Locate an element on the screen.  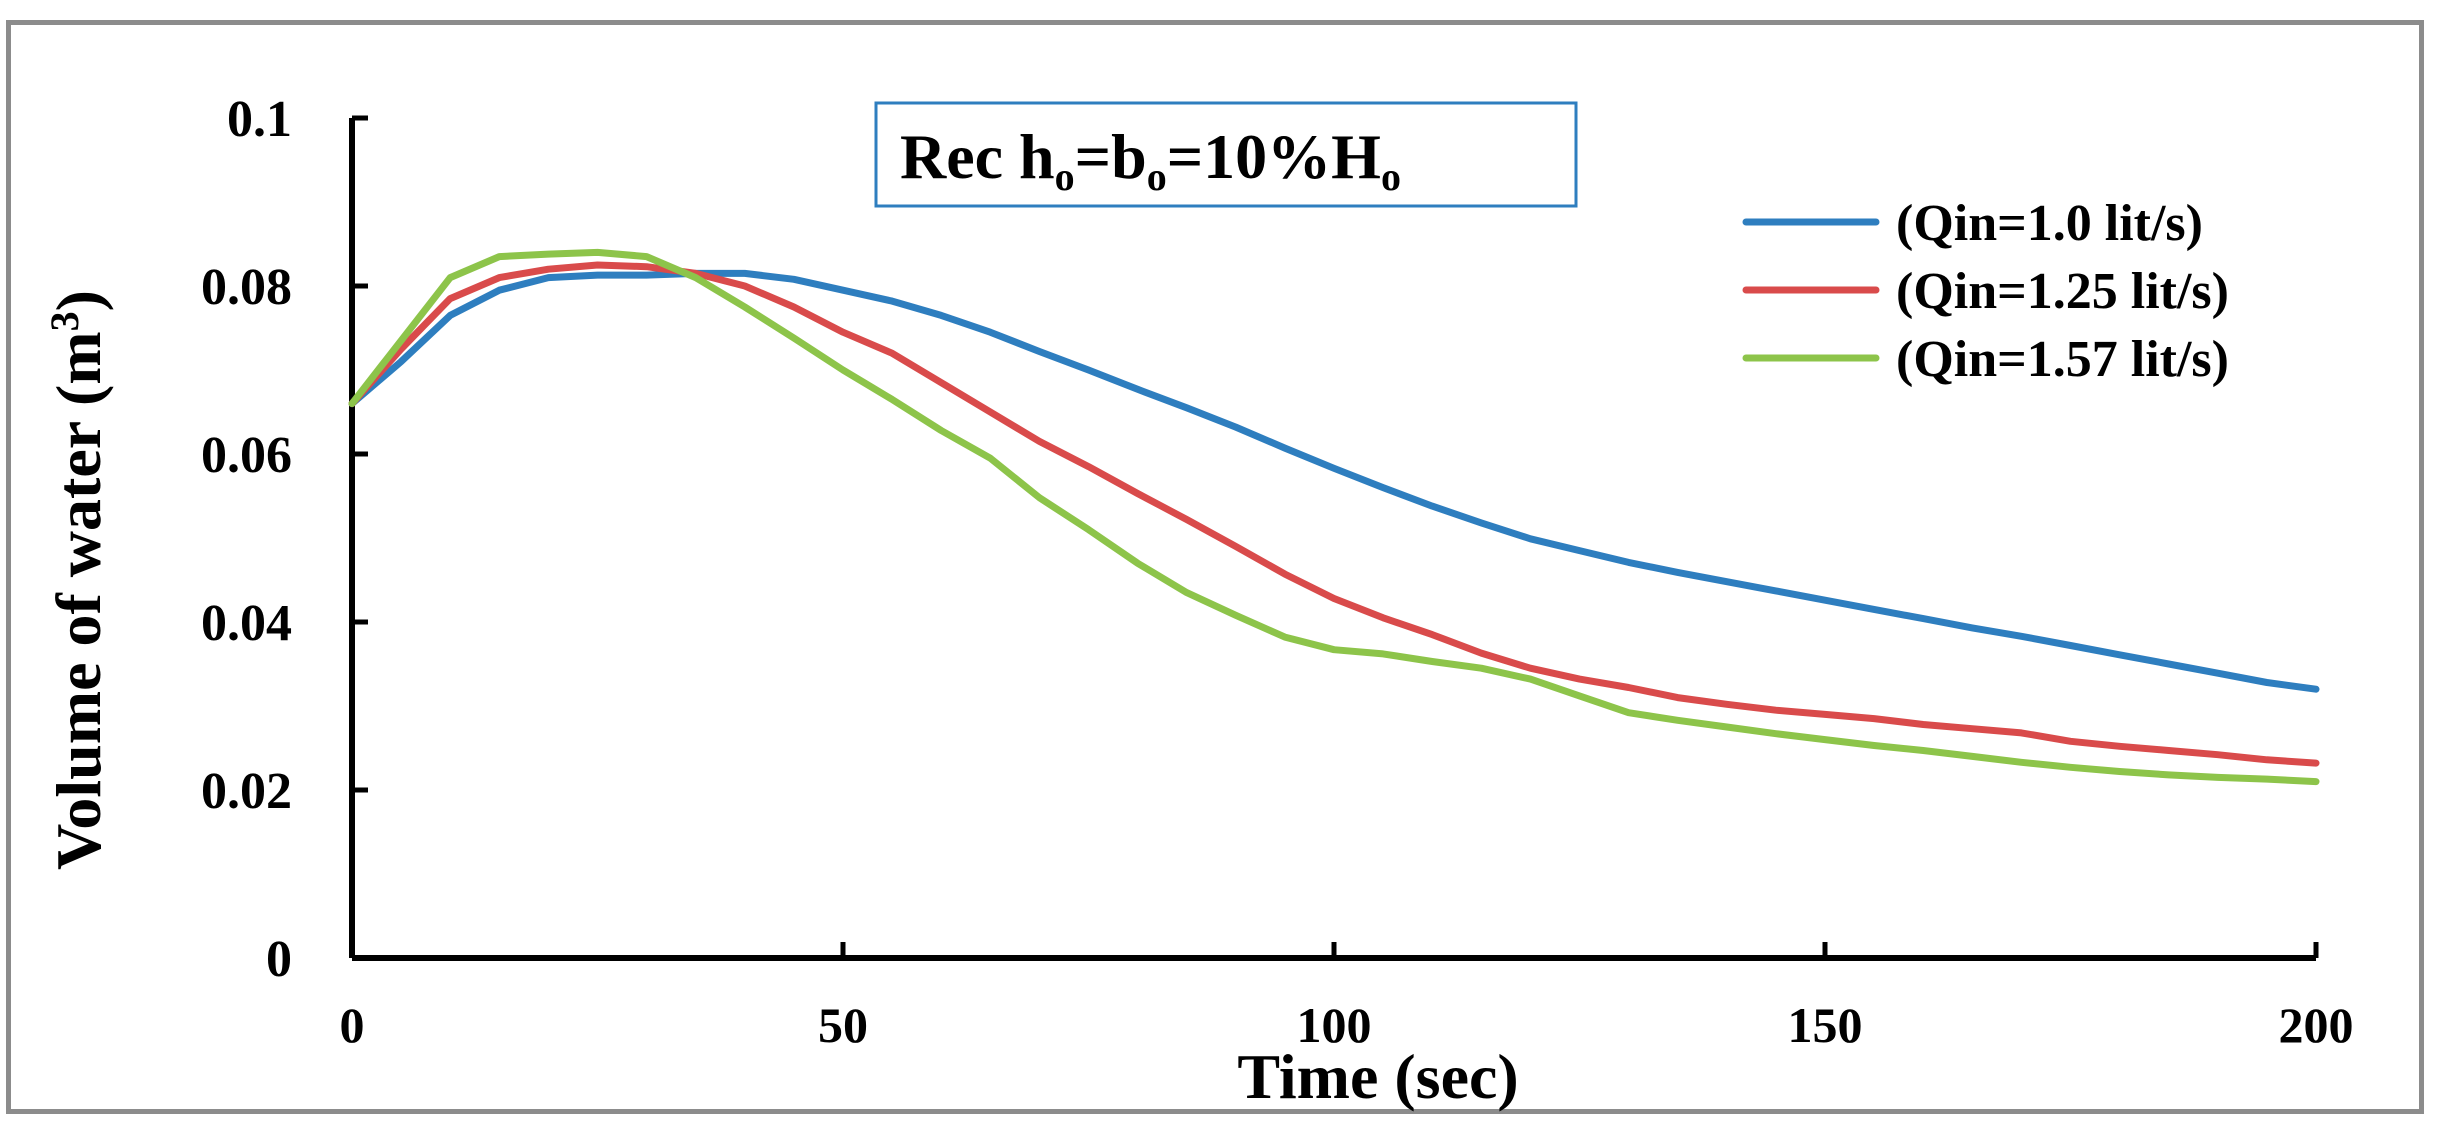
x-axis-title: Time (sec) is located at coordinates (1377, 1076).